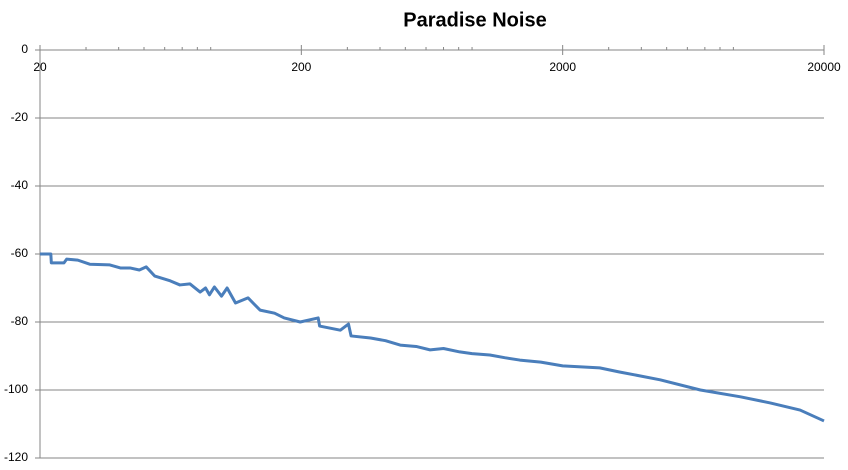  What do you see at coordinates (16, 457) in the screenshot?
I see `y-tick-label: -120` at bounding box center [16, 457].